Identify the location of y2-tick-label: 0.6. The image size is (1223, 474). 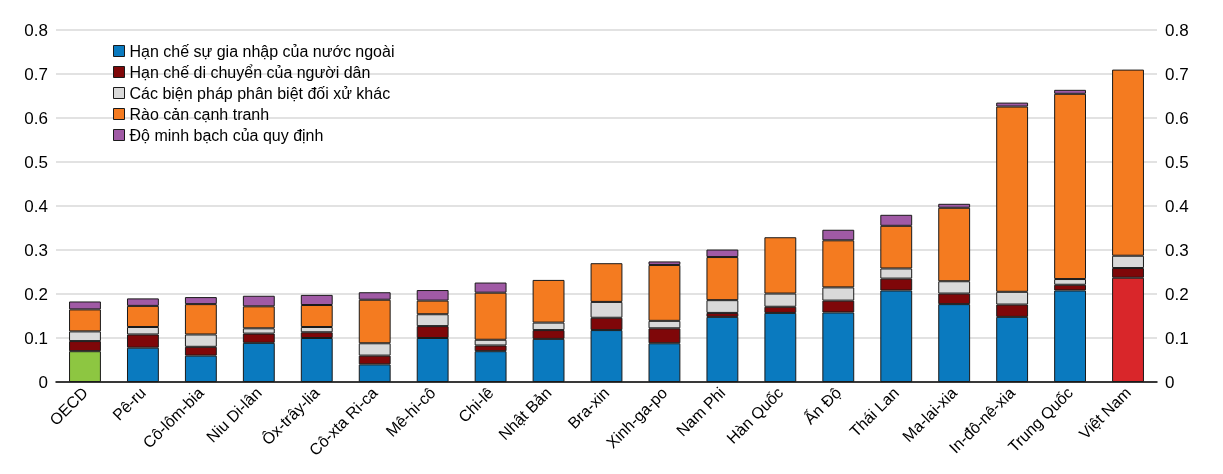
(1177, 118).